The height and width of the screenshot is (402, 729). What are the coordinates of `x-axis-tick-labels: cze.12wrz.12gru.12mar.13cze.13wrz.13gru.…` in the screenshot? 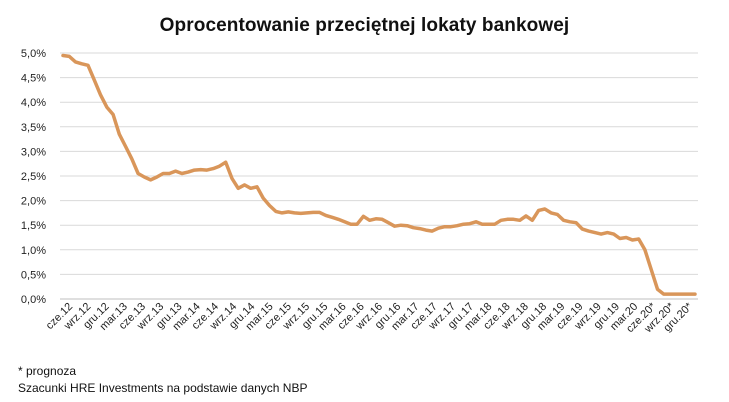 It's located at (370, 318).